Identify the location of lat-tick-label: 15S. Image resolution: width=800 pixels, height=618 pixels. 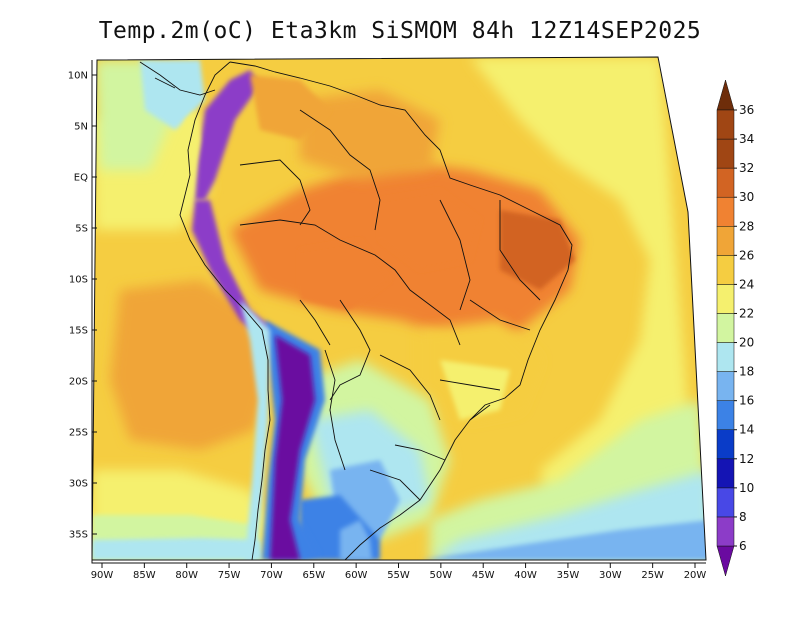
(78, 331).